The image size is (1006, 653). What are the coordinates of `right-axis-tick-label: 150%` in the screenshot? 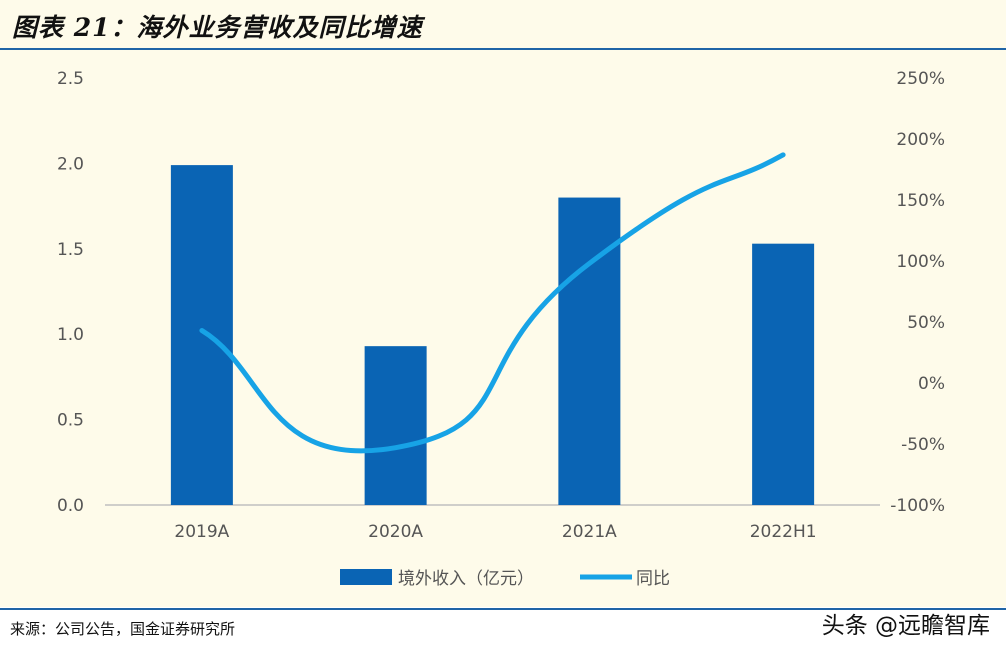 It's located at (920, 201).